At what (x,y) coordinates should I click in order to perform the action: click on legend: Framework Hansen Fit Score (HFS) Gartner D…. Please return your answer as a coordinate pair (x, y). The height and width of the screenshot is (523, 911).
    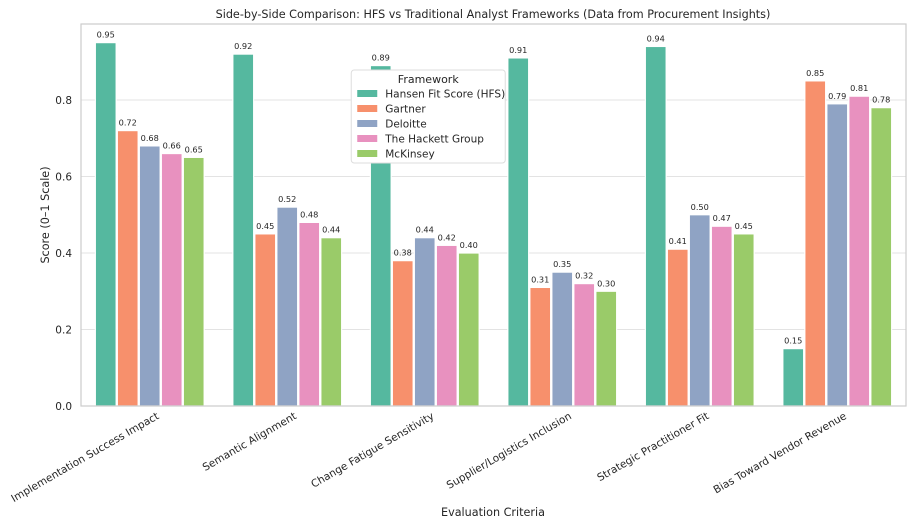
    Looking at the image, I should click on (428, 116).